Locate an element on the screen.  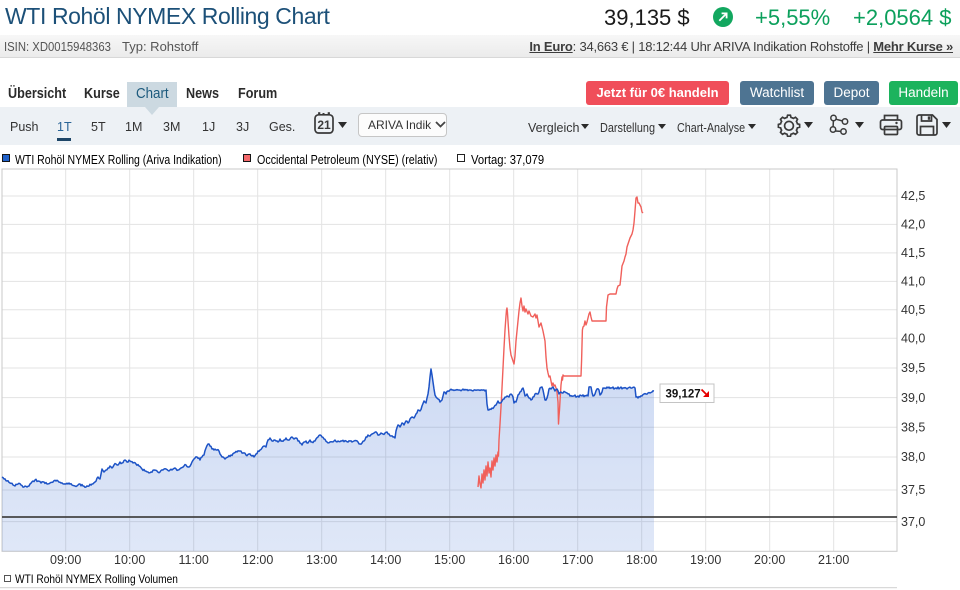
svg-text: 14:00 is located at coordinates (385, 560).